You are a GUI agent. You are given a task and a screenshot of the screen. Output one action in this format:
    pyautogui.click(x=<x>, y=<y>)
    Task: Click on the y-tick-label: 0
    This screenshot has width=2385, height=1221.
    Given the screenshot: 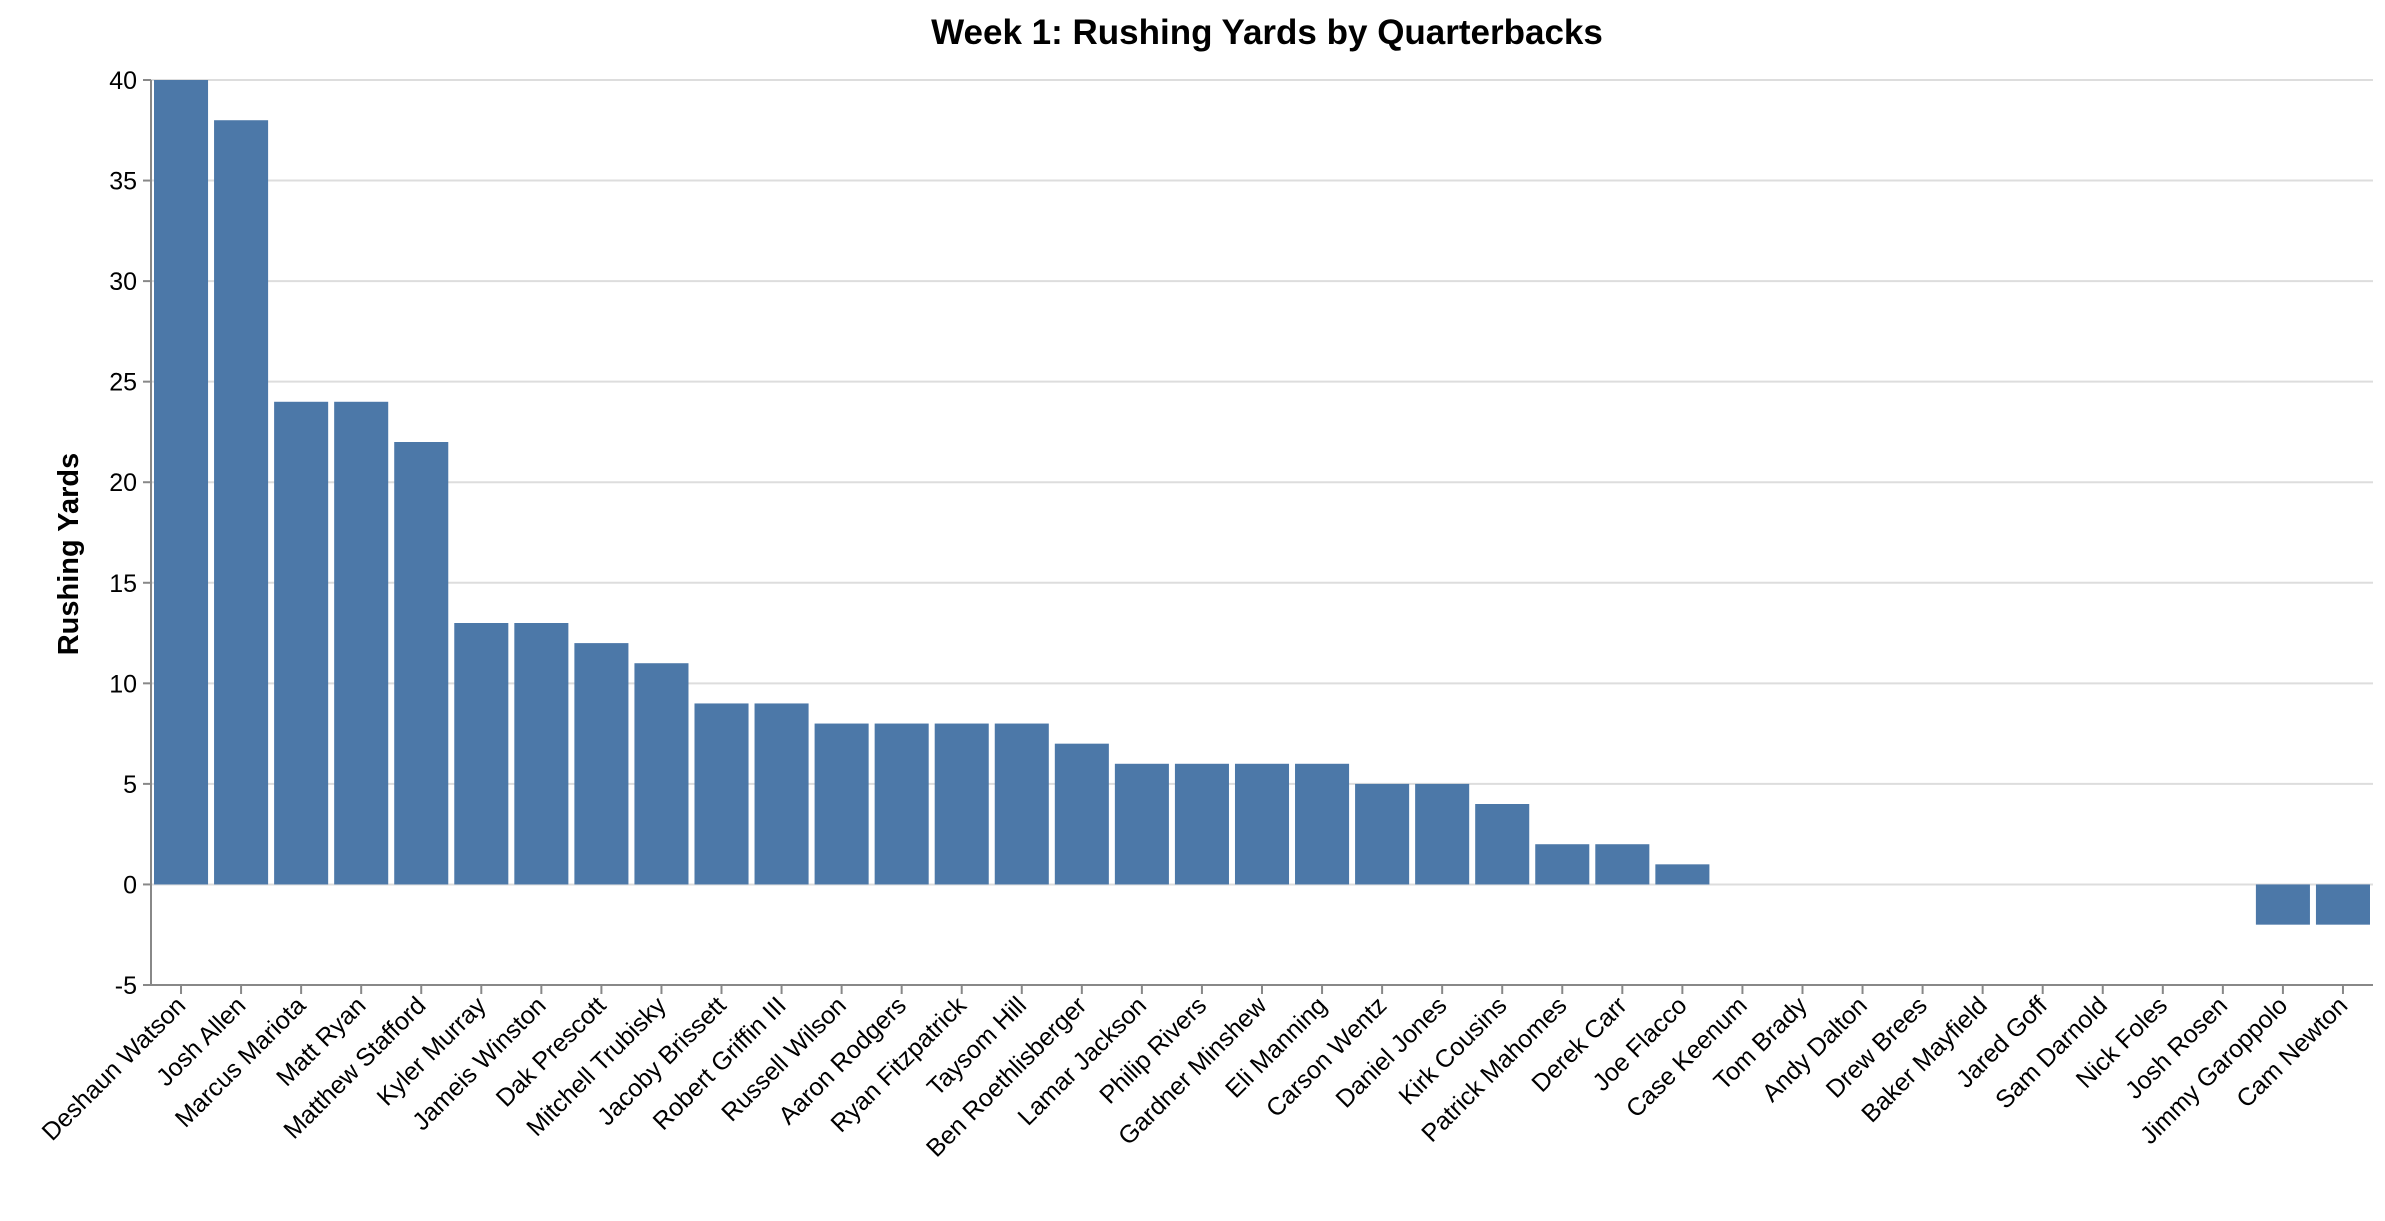 What is the action you would take?
    pyautogui.click(x=130, y=885)
    